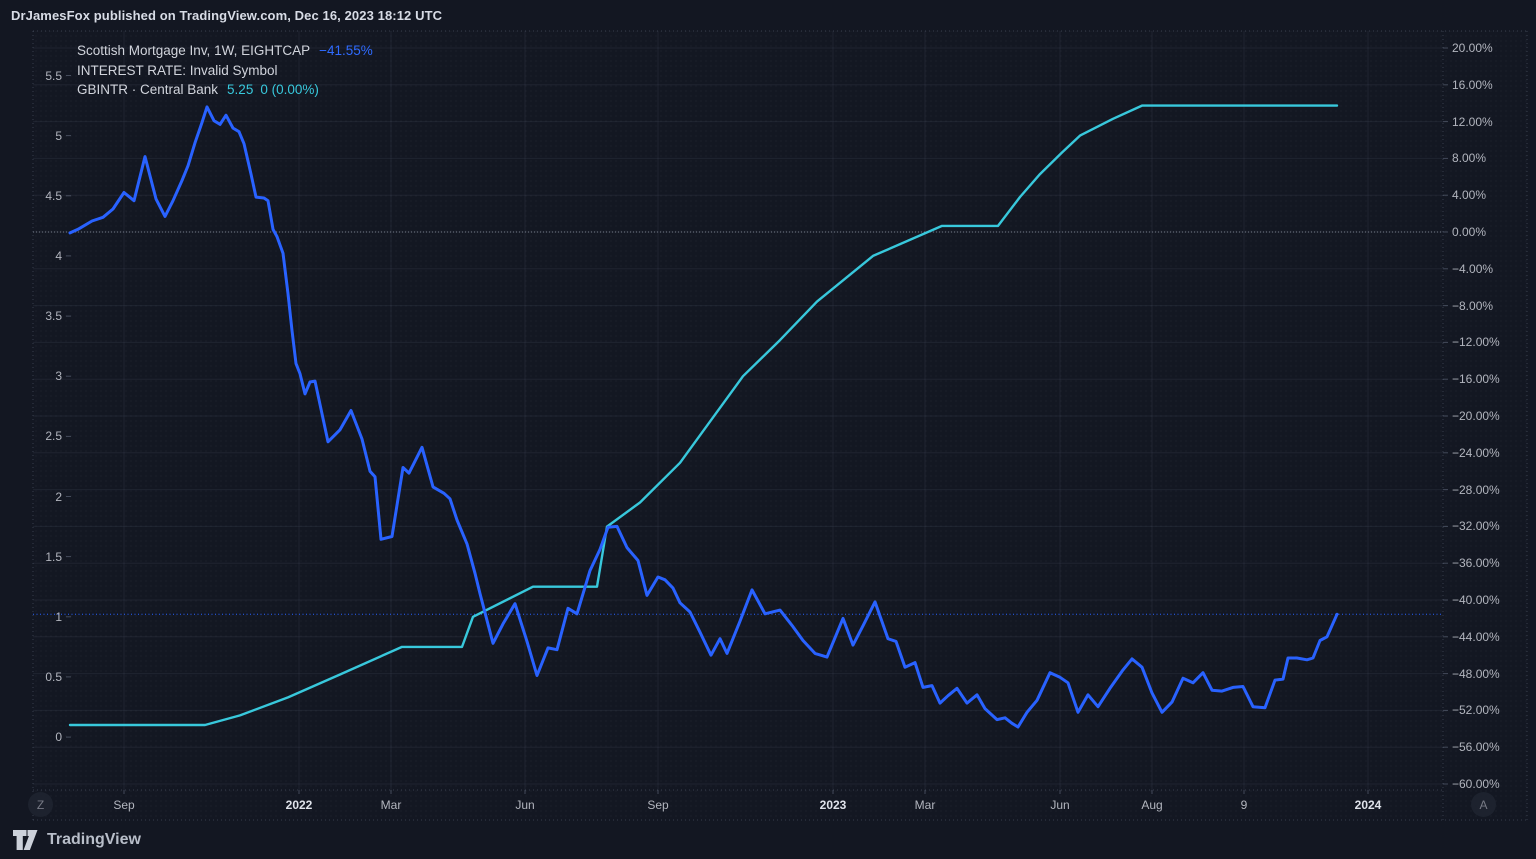 This screenshot has width=1536, height=859. What do you see at coordinates (94, 839) in the screenshot?
I see `tradingview-wordmark: TradingView` at bounding box center [94, 839].